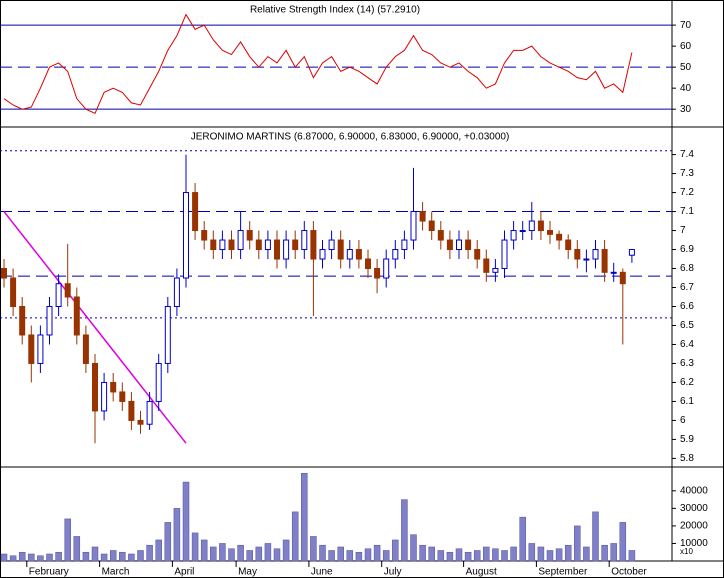 The image size is (724, 578). I want to click on rsi-title: Relative Strength Index (14) (57.2910), so click(335, 10).